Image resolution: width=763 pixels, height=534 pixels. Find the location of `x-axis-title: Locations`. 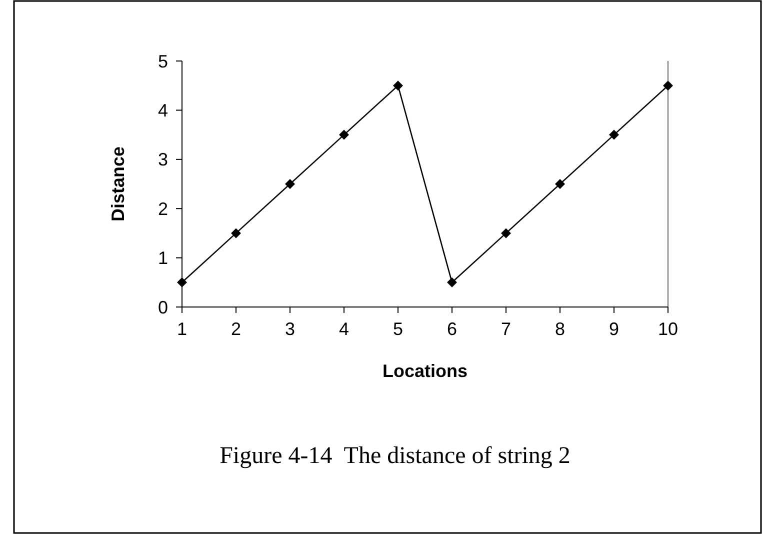

x-axis-title: Locations is located at coordinates (425, 371).